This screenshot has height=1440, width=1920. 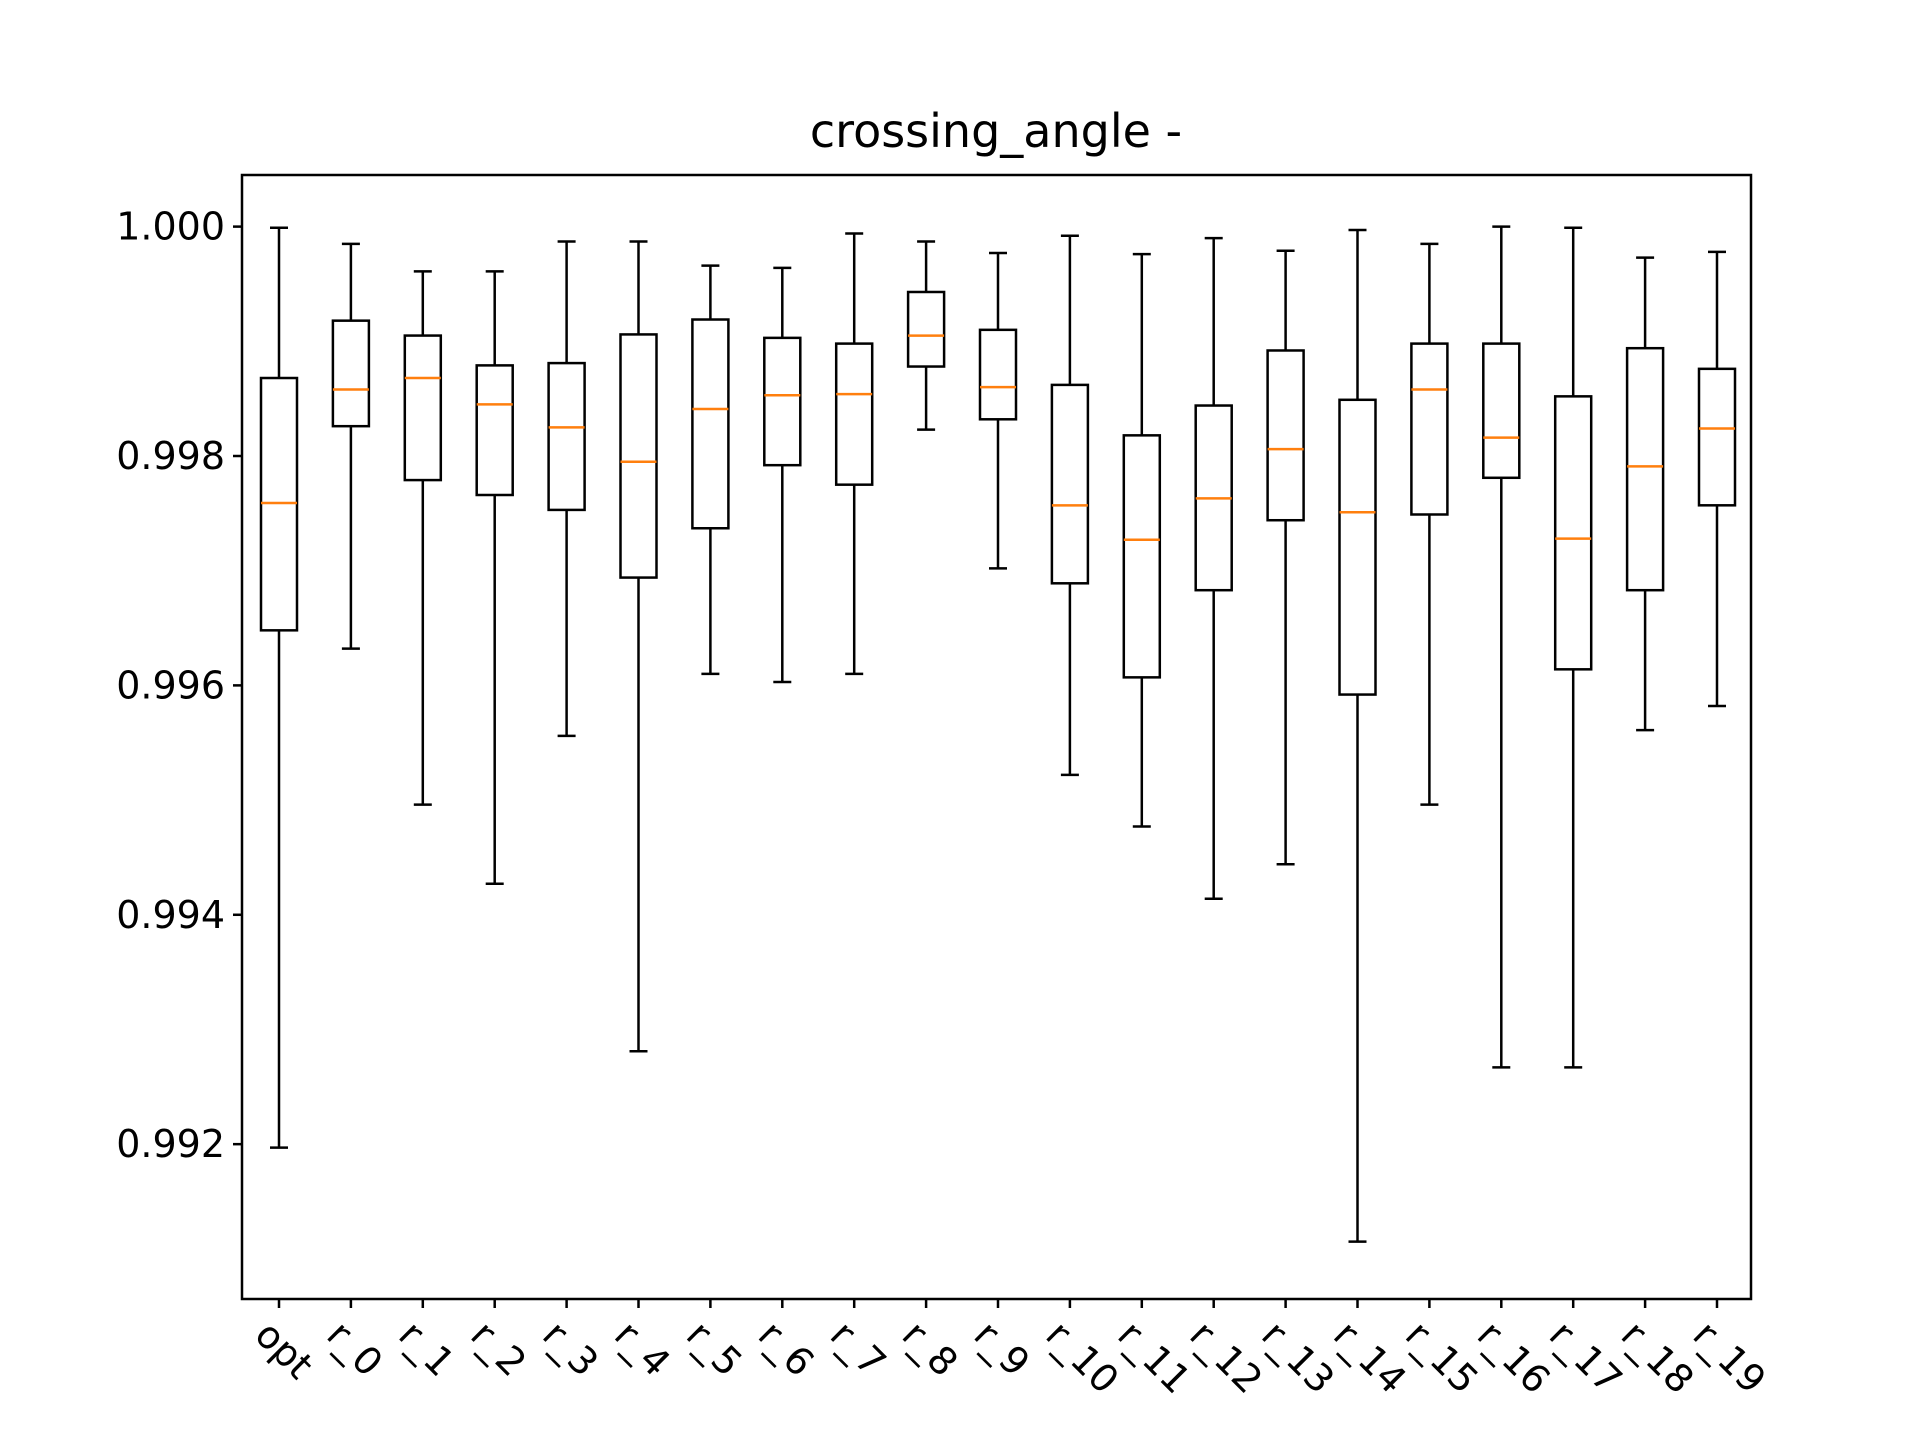 What do you see at coordinates (642, 1348) in the screenshot?
I see `x-tick-label: r_4` at bounding box center [642, 1348].